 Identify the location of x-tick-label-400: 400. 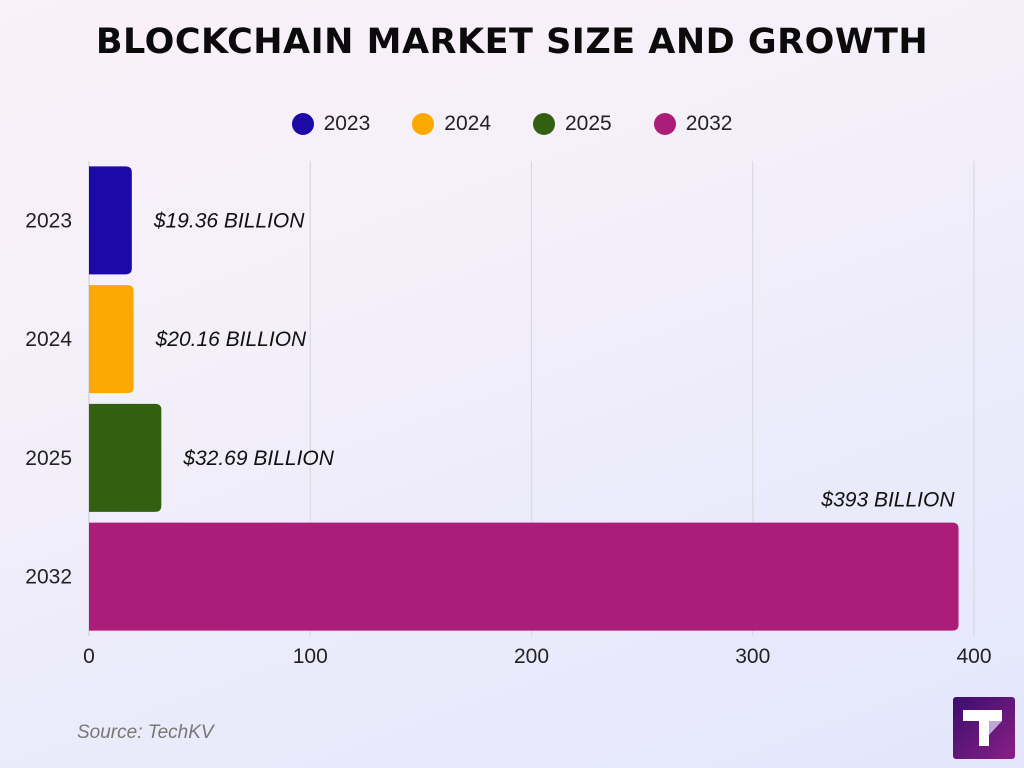
(973, 656).